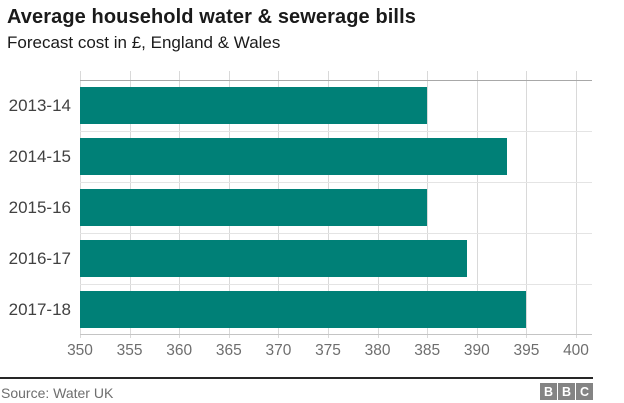  Describe the element at coordinates (296, 378) in the screenshot. I see `footer-divider` at that location.